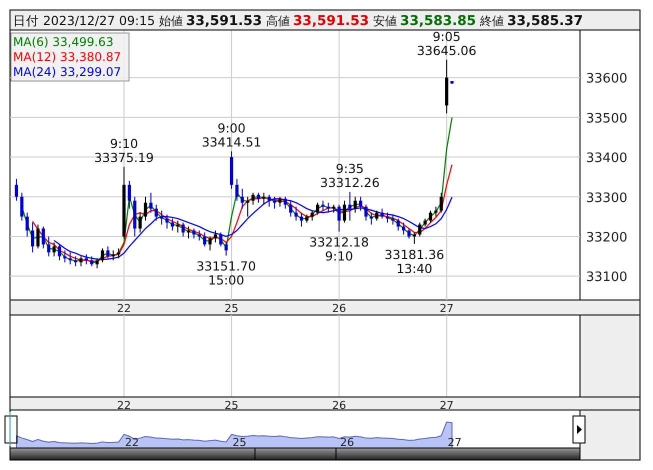 Image resolution: width=653 pixels, height=470 pixels. What do you see at coordinates (124, 308) in the screenshot?
I see `x-tick-label: 22` at bounding box center [124, 308].